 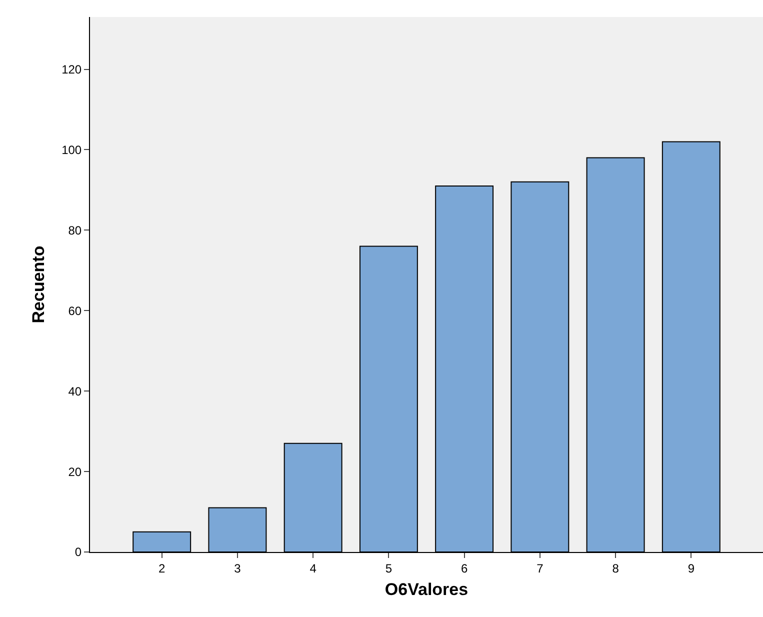 What do you see at coordinates (38, 285) in the screenshot?
I see `y-axis-title: Recuento` at bounding box center [38, 285].